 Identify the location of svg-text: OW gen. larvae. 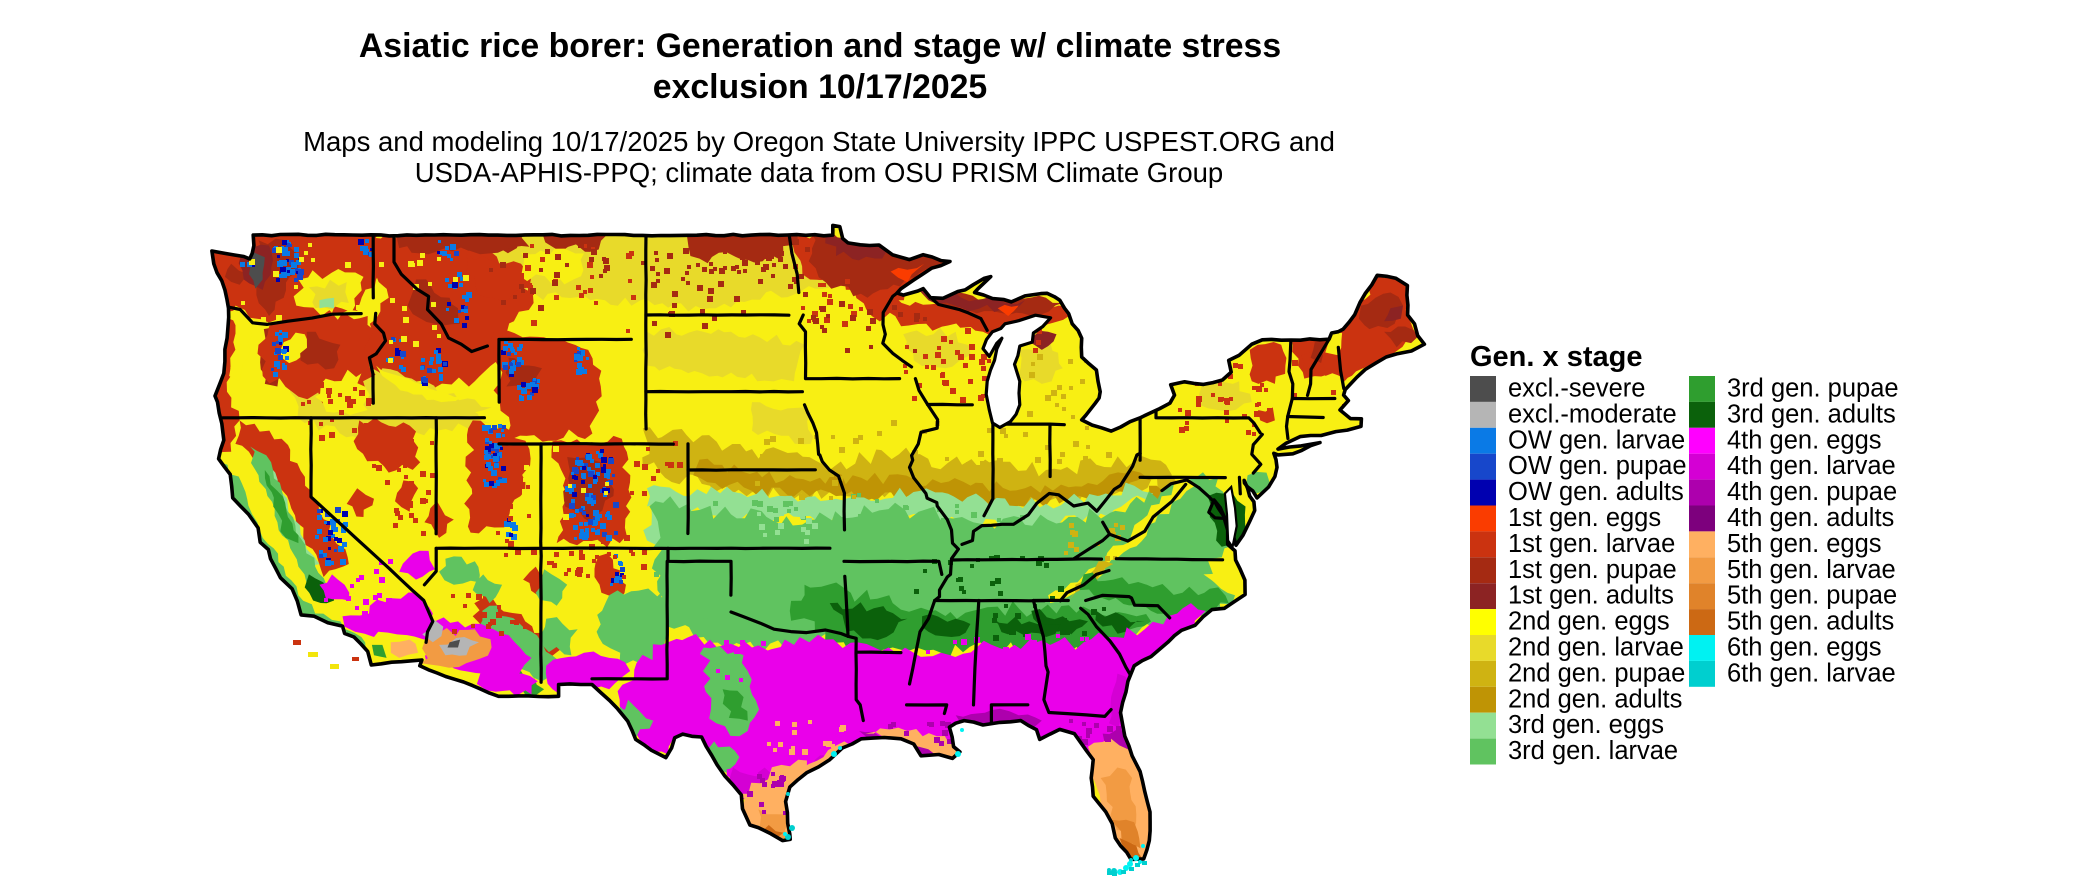
(1596, 440).